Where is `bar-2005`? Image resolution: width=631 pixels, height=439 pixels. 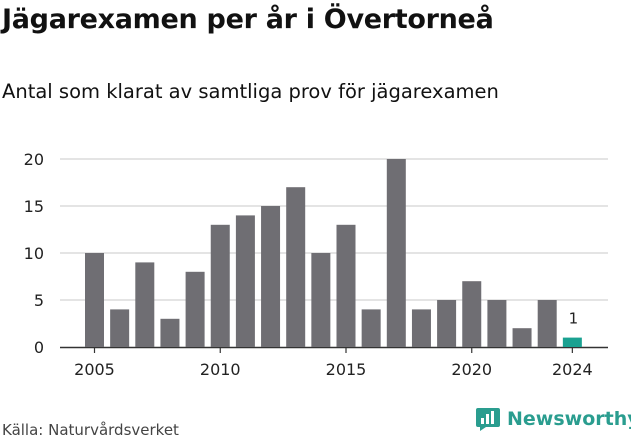
bar-2005 is located at coordinates (94, 300).